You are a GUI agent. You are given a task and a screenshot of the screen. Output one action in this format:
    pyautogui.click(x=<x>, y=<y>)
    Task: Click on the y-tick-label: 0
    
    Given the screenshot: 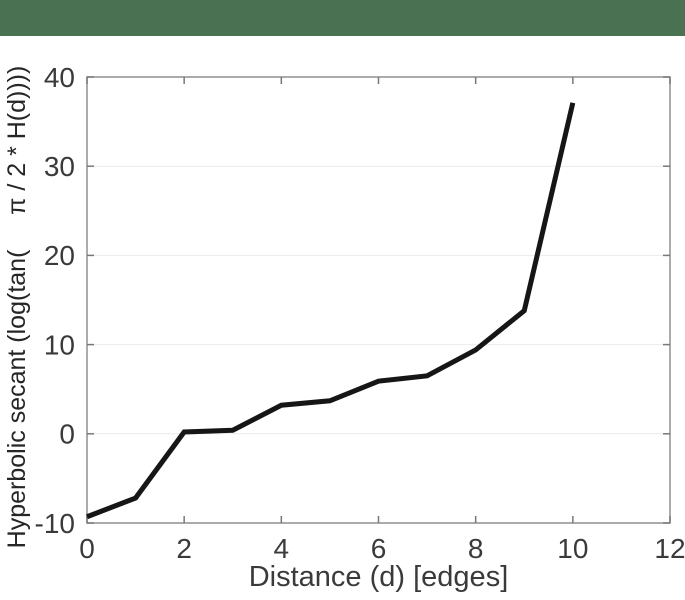 What is the action you would take?
    pyautogui.click(x=67, y=434)
    